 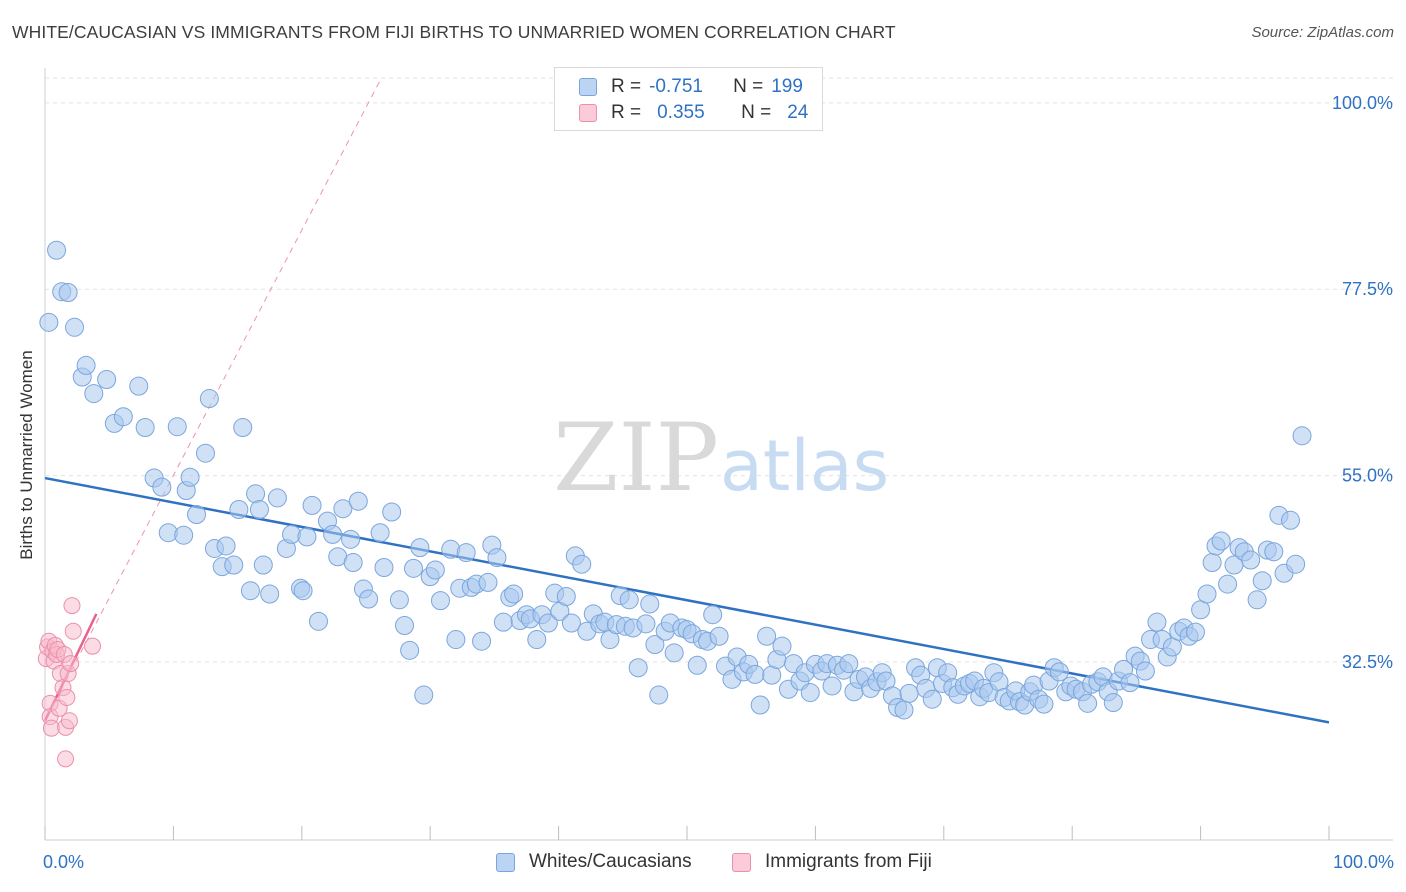 What do you see at coordinates (26, 455) in the screenshot?
I see `y-axis-label: Births to Unmarried Women` at bounding box center [26, 455].